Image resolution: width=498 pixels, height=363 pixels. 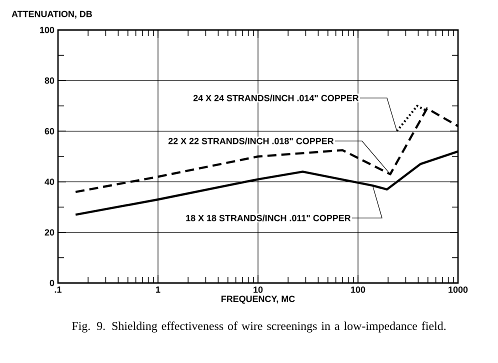 What do you see at coordinates (268, 218) in the screenshot?
I see `text: 18 X 18 STRANDS/INCH .011" COPPER` at bounding box center [268, 218].